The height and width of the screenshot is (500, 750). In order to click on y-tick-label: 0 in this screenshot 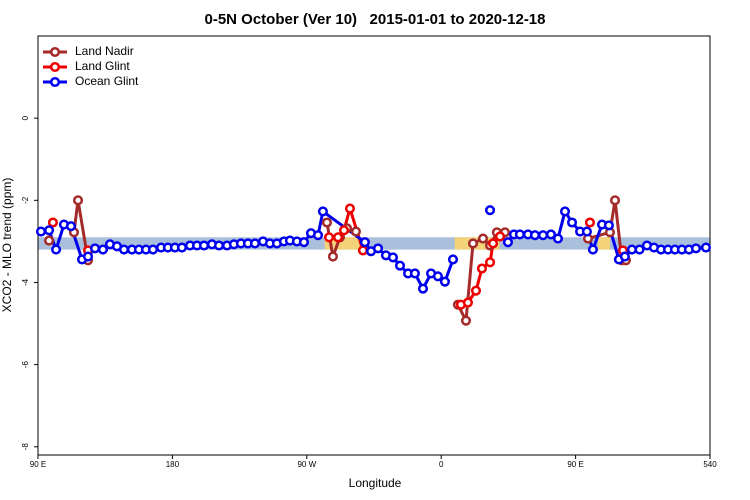, I will do `click(25, 117)`.